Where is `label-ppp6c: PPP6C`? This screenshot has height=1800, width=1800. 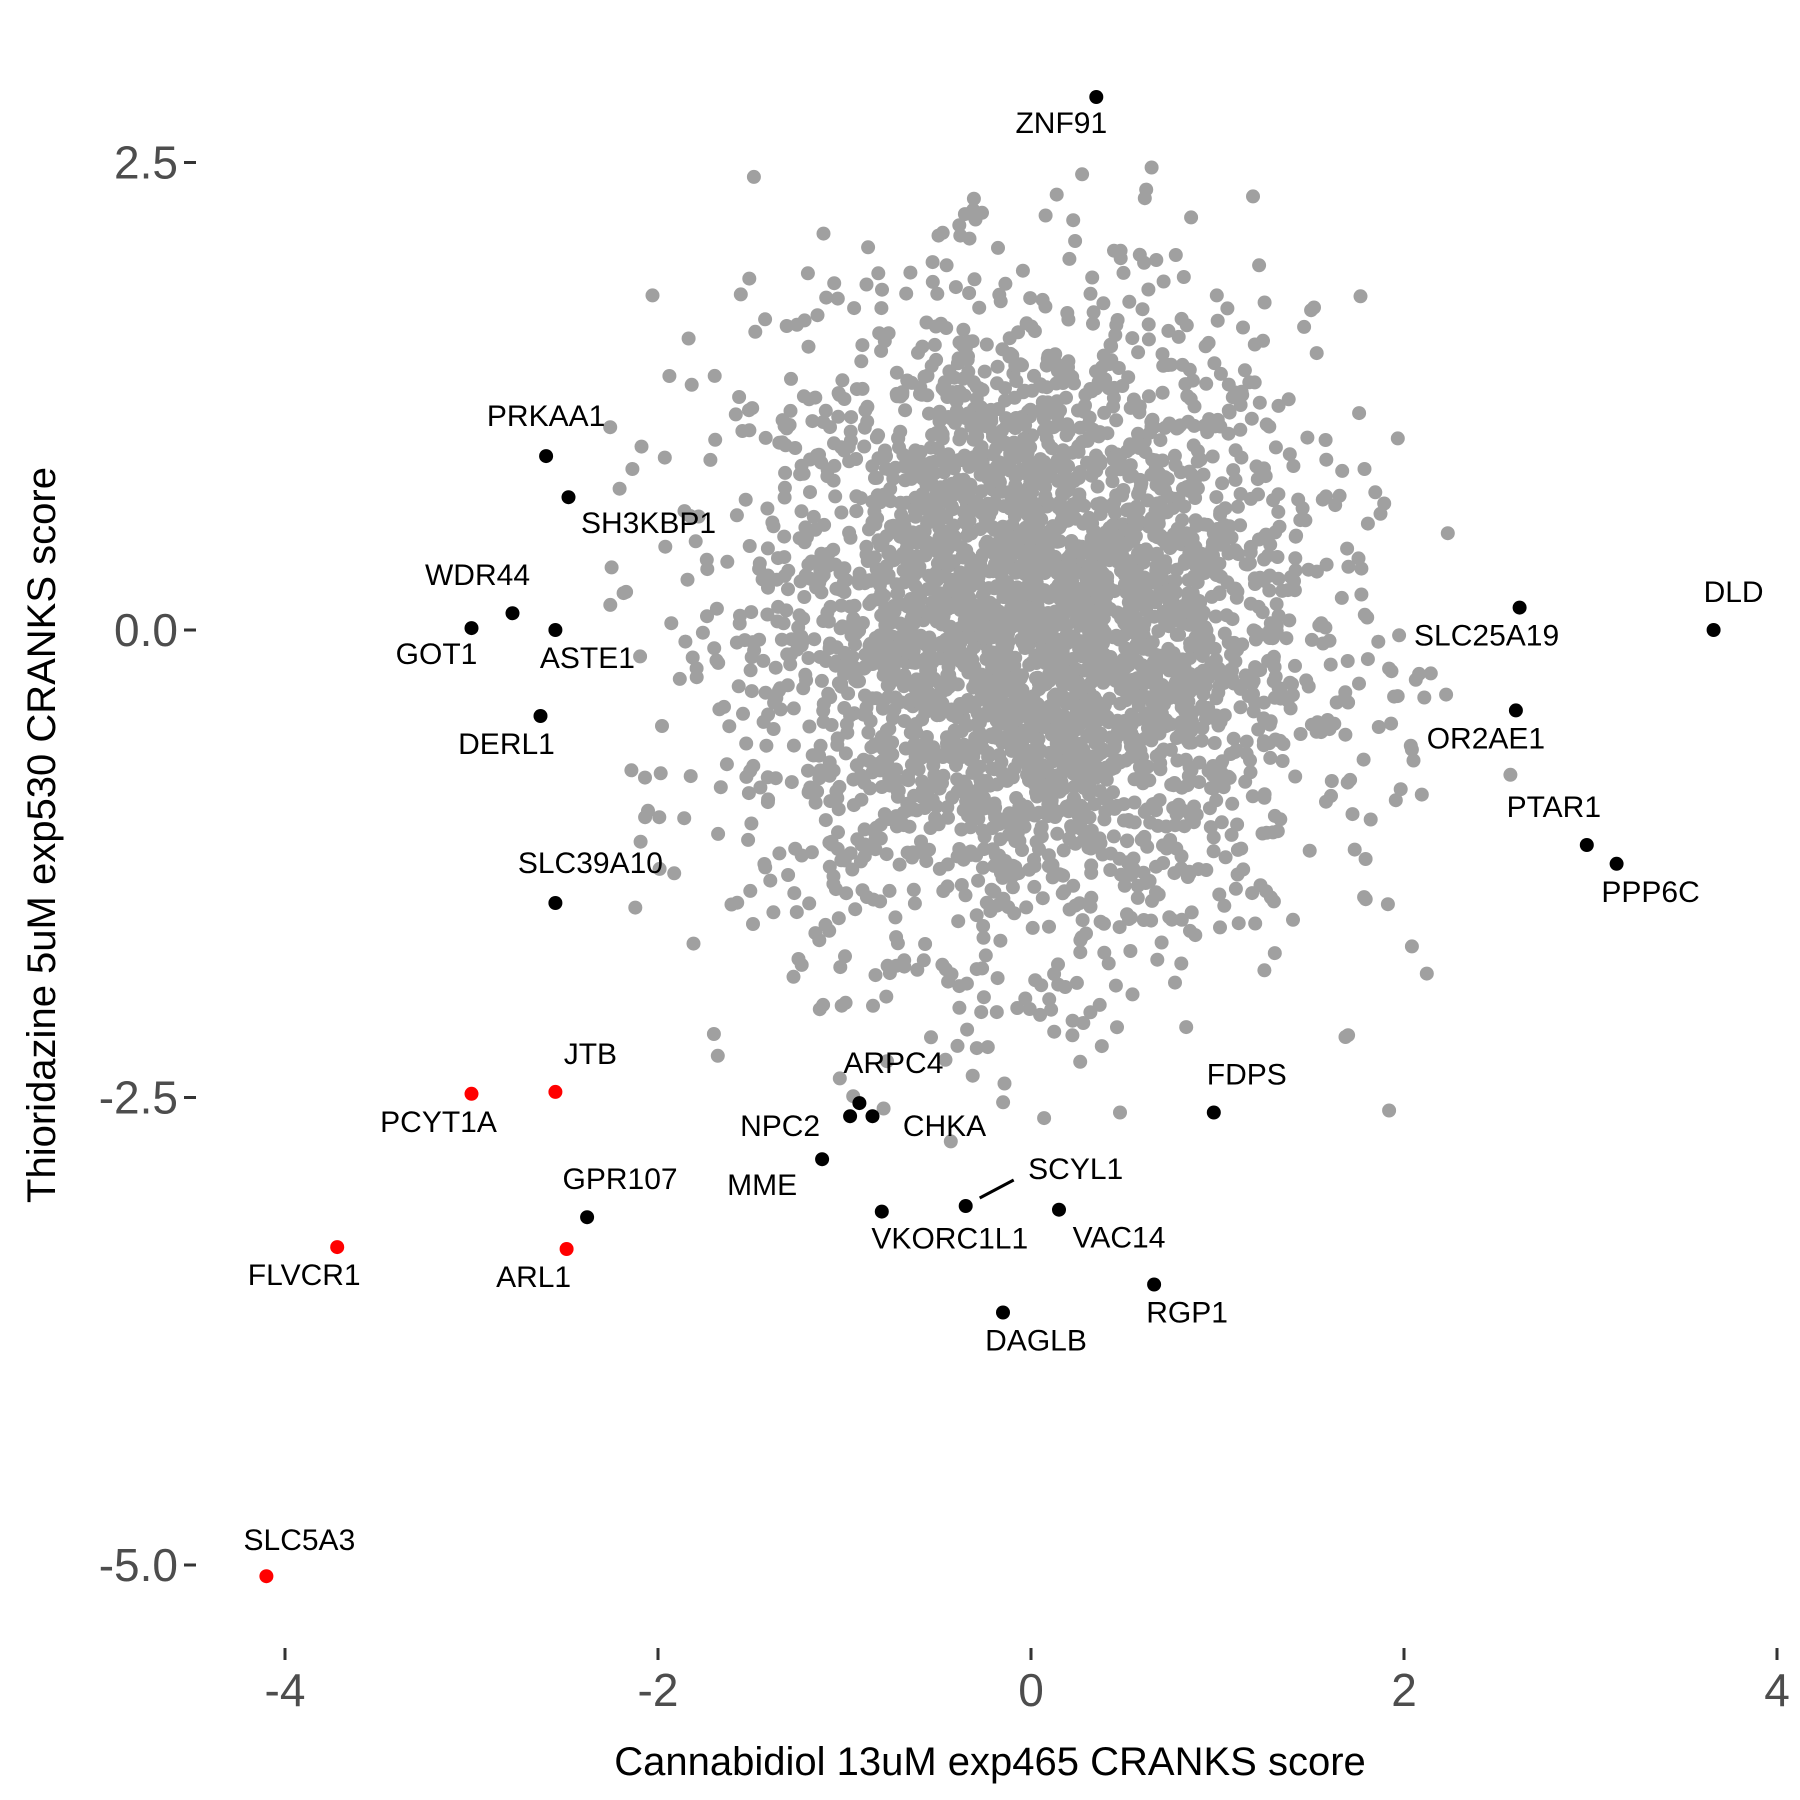 label-ppp6c: PPP6C is located at coordinates (1650, 892).